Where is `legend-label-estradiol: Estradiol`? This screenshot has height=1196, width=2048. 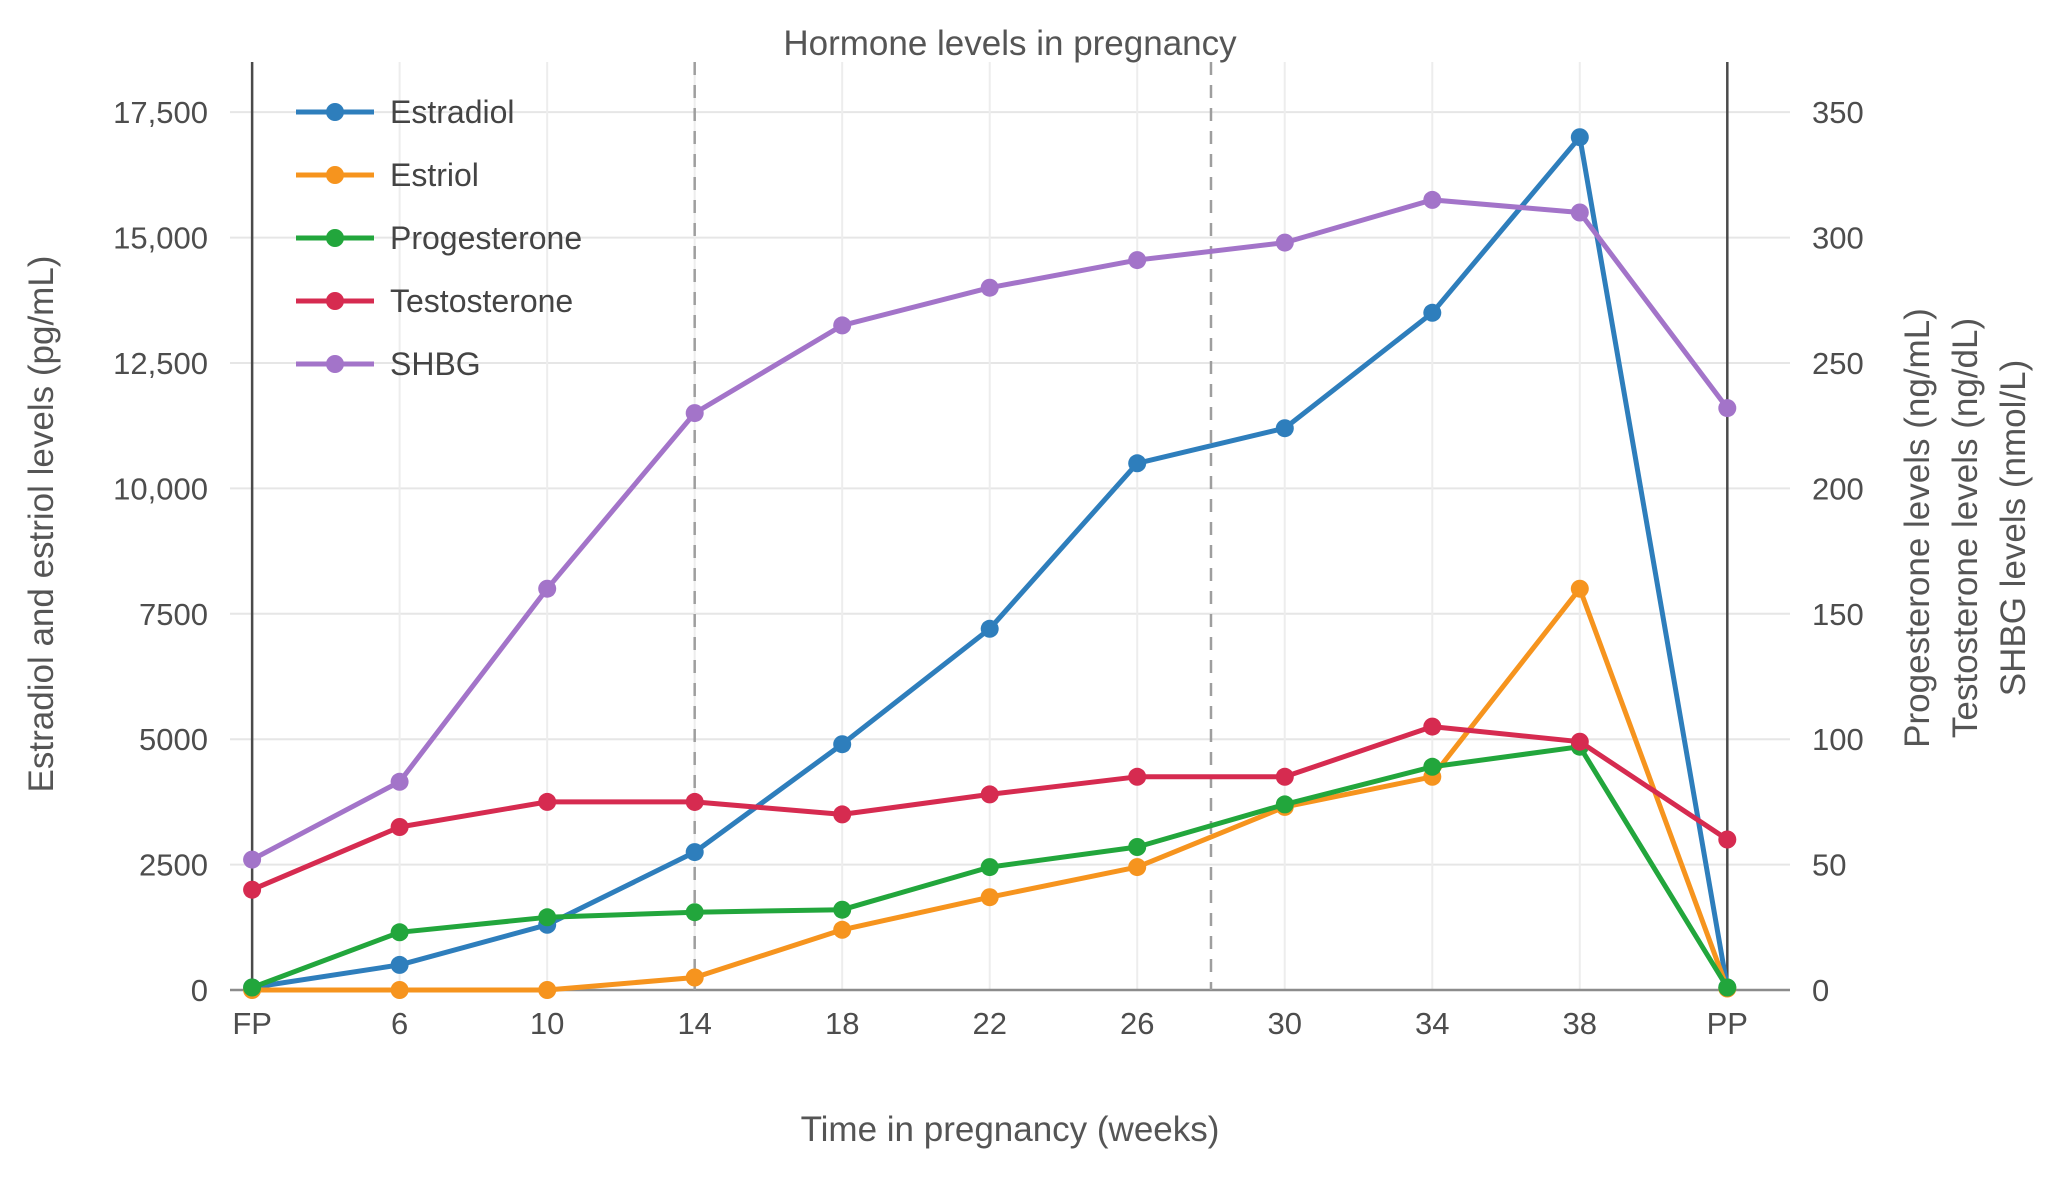
legend-label-estradiol: Estradiol is located at coordinates (452, 112).